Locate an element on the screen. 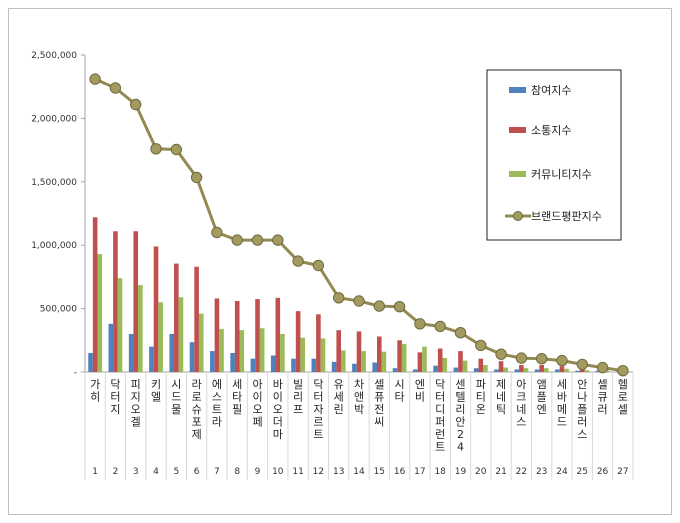 The height and width of the screenshot is (523, 680). bar-참여지수-피지오겔 is located at coordinates (131, 352).